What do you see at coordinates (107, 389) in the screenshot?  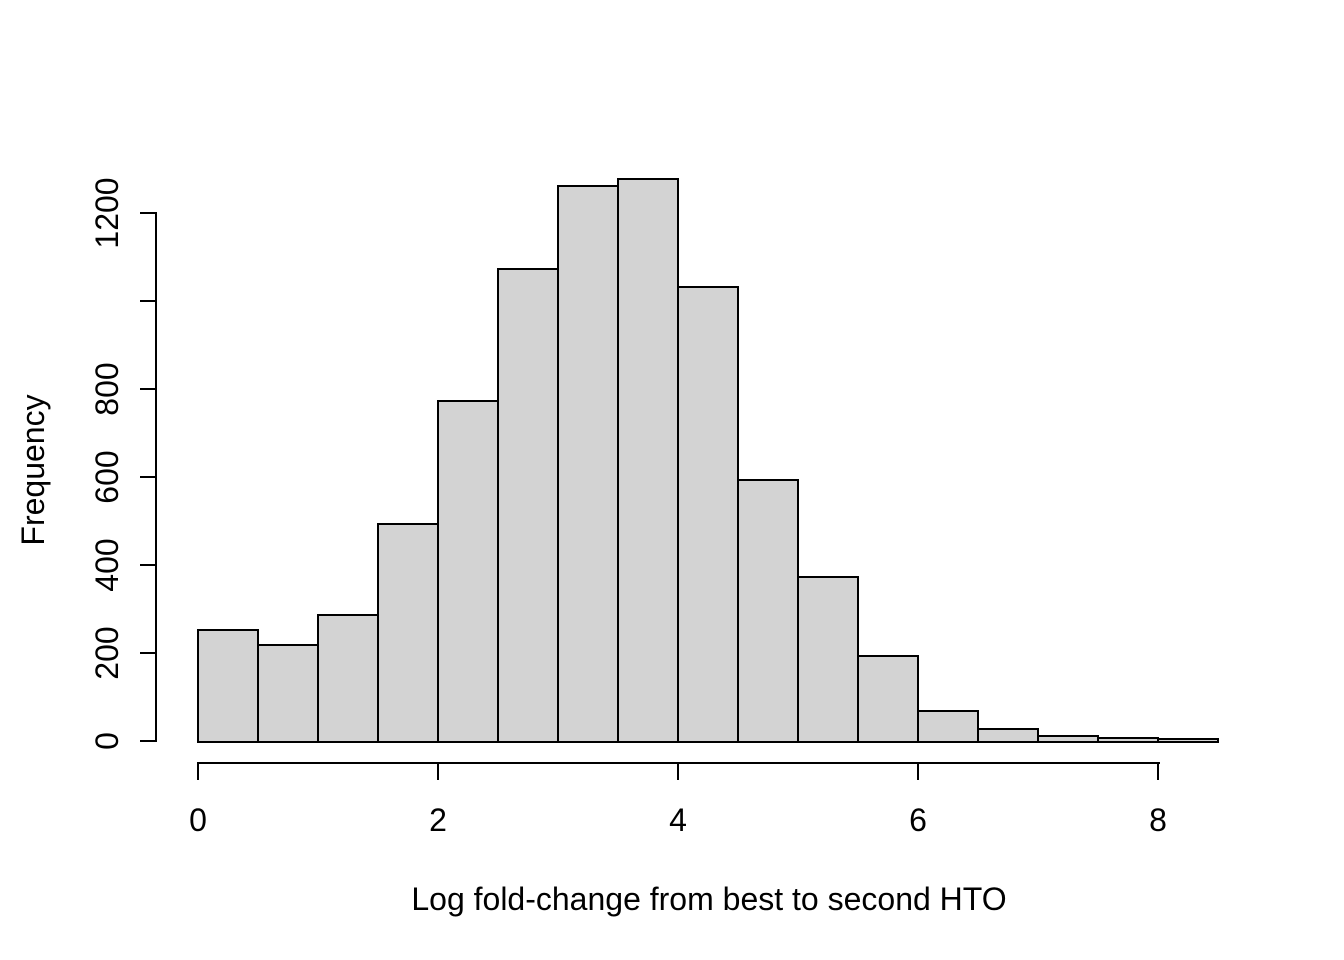 I see `y-tick-label: 800` at bounding box center [107, 389].